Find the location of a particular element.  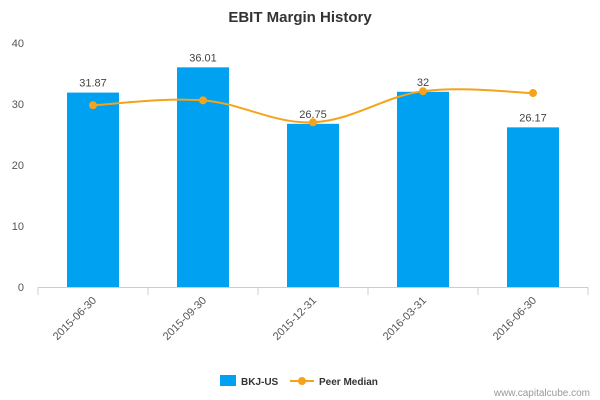

peer-median-series is located at coordinates (313, 107).